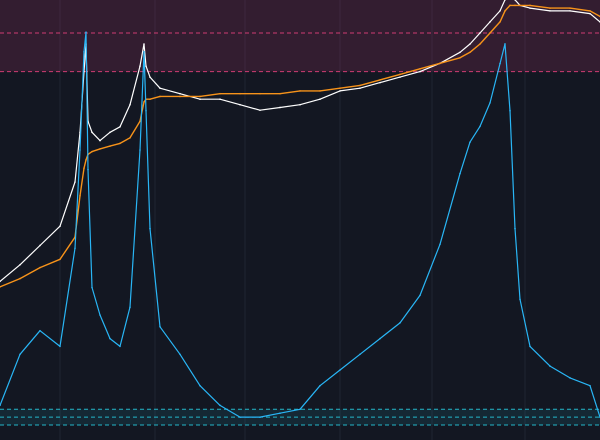 Image resolution: width=600 pixels, height=440 pixels. I want to click on band-lower, so click(300, 417).